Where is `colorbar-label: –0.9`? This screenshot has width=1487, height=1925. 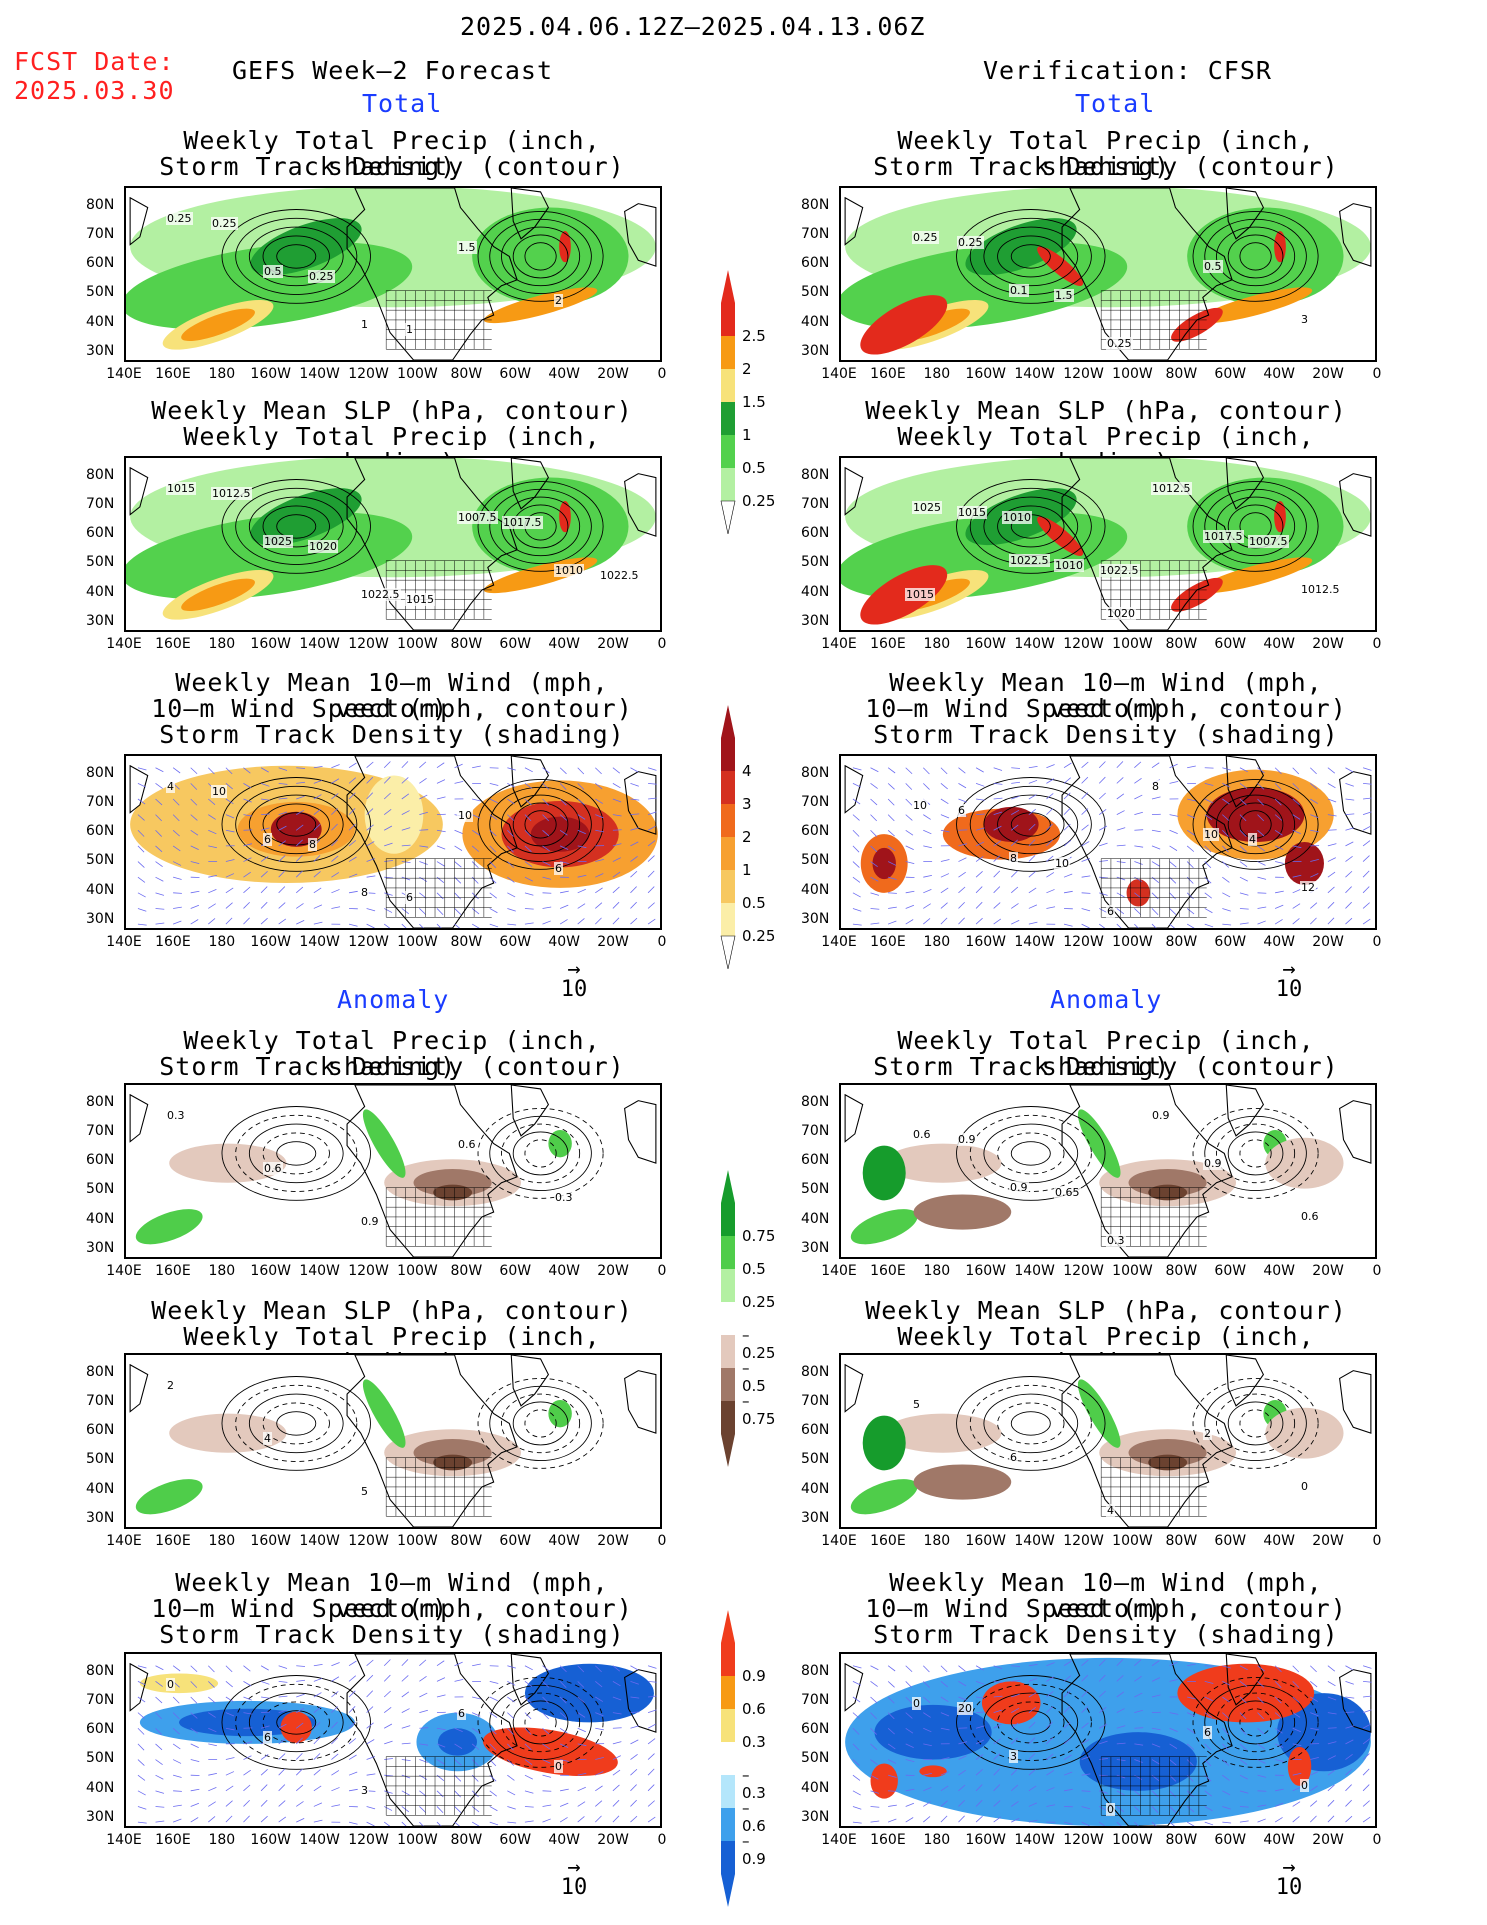
colorbar-label: –0.9 is located at coordinates (754, 1850).